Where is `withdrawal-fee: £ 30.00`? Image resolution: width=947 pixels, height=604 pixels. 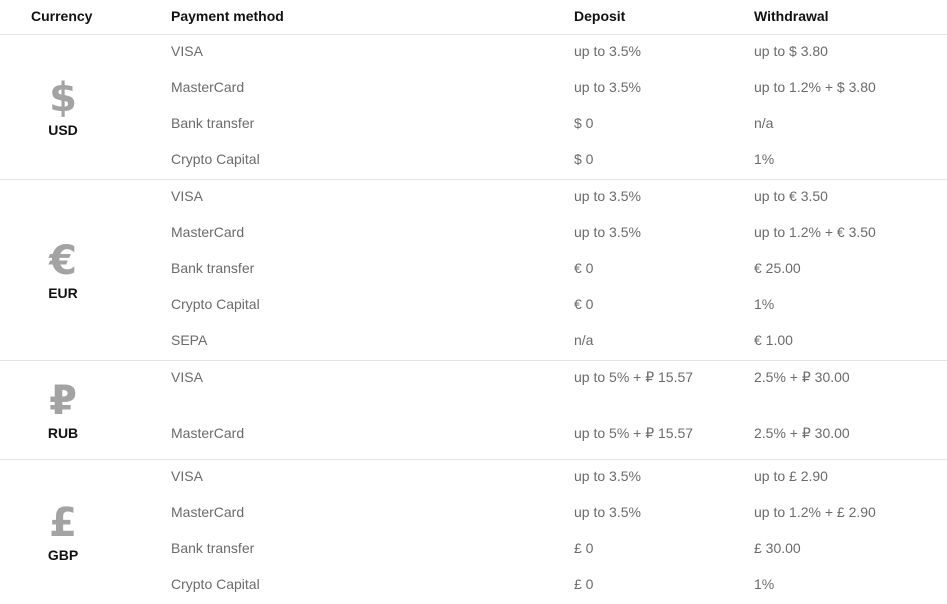 withdrawal-fee: £ 30.00 is located at coordinates (777, 548).